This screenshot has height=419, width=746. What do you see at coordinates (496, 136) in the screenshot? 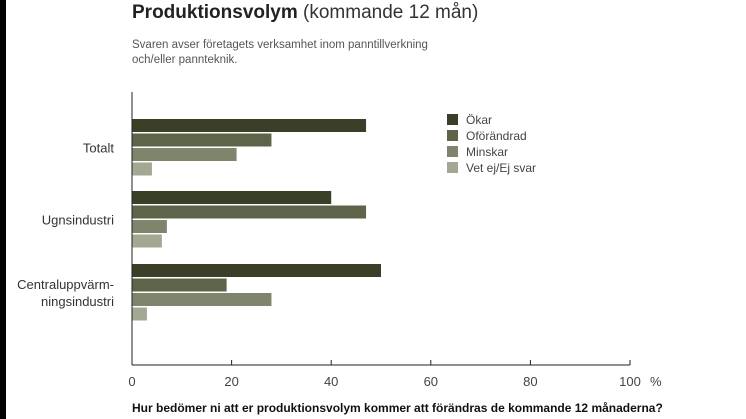
I see `legend-label: Oförändrad` at bounding box center [496, 136].